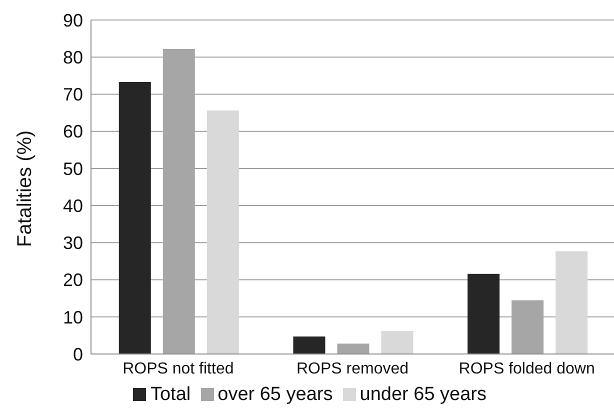 Image resolution: width=614 pixels, height=414 pixels. I want to click on legend-label: under 65 years, so click(423, 394).